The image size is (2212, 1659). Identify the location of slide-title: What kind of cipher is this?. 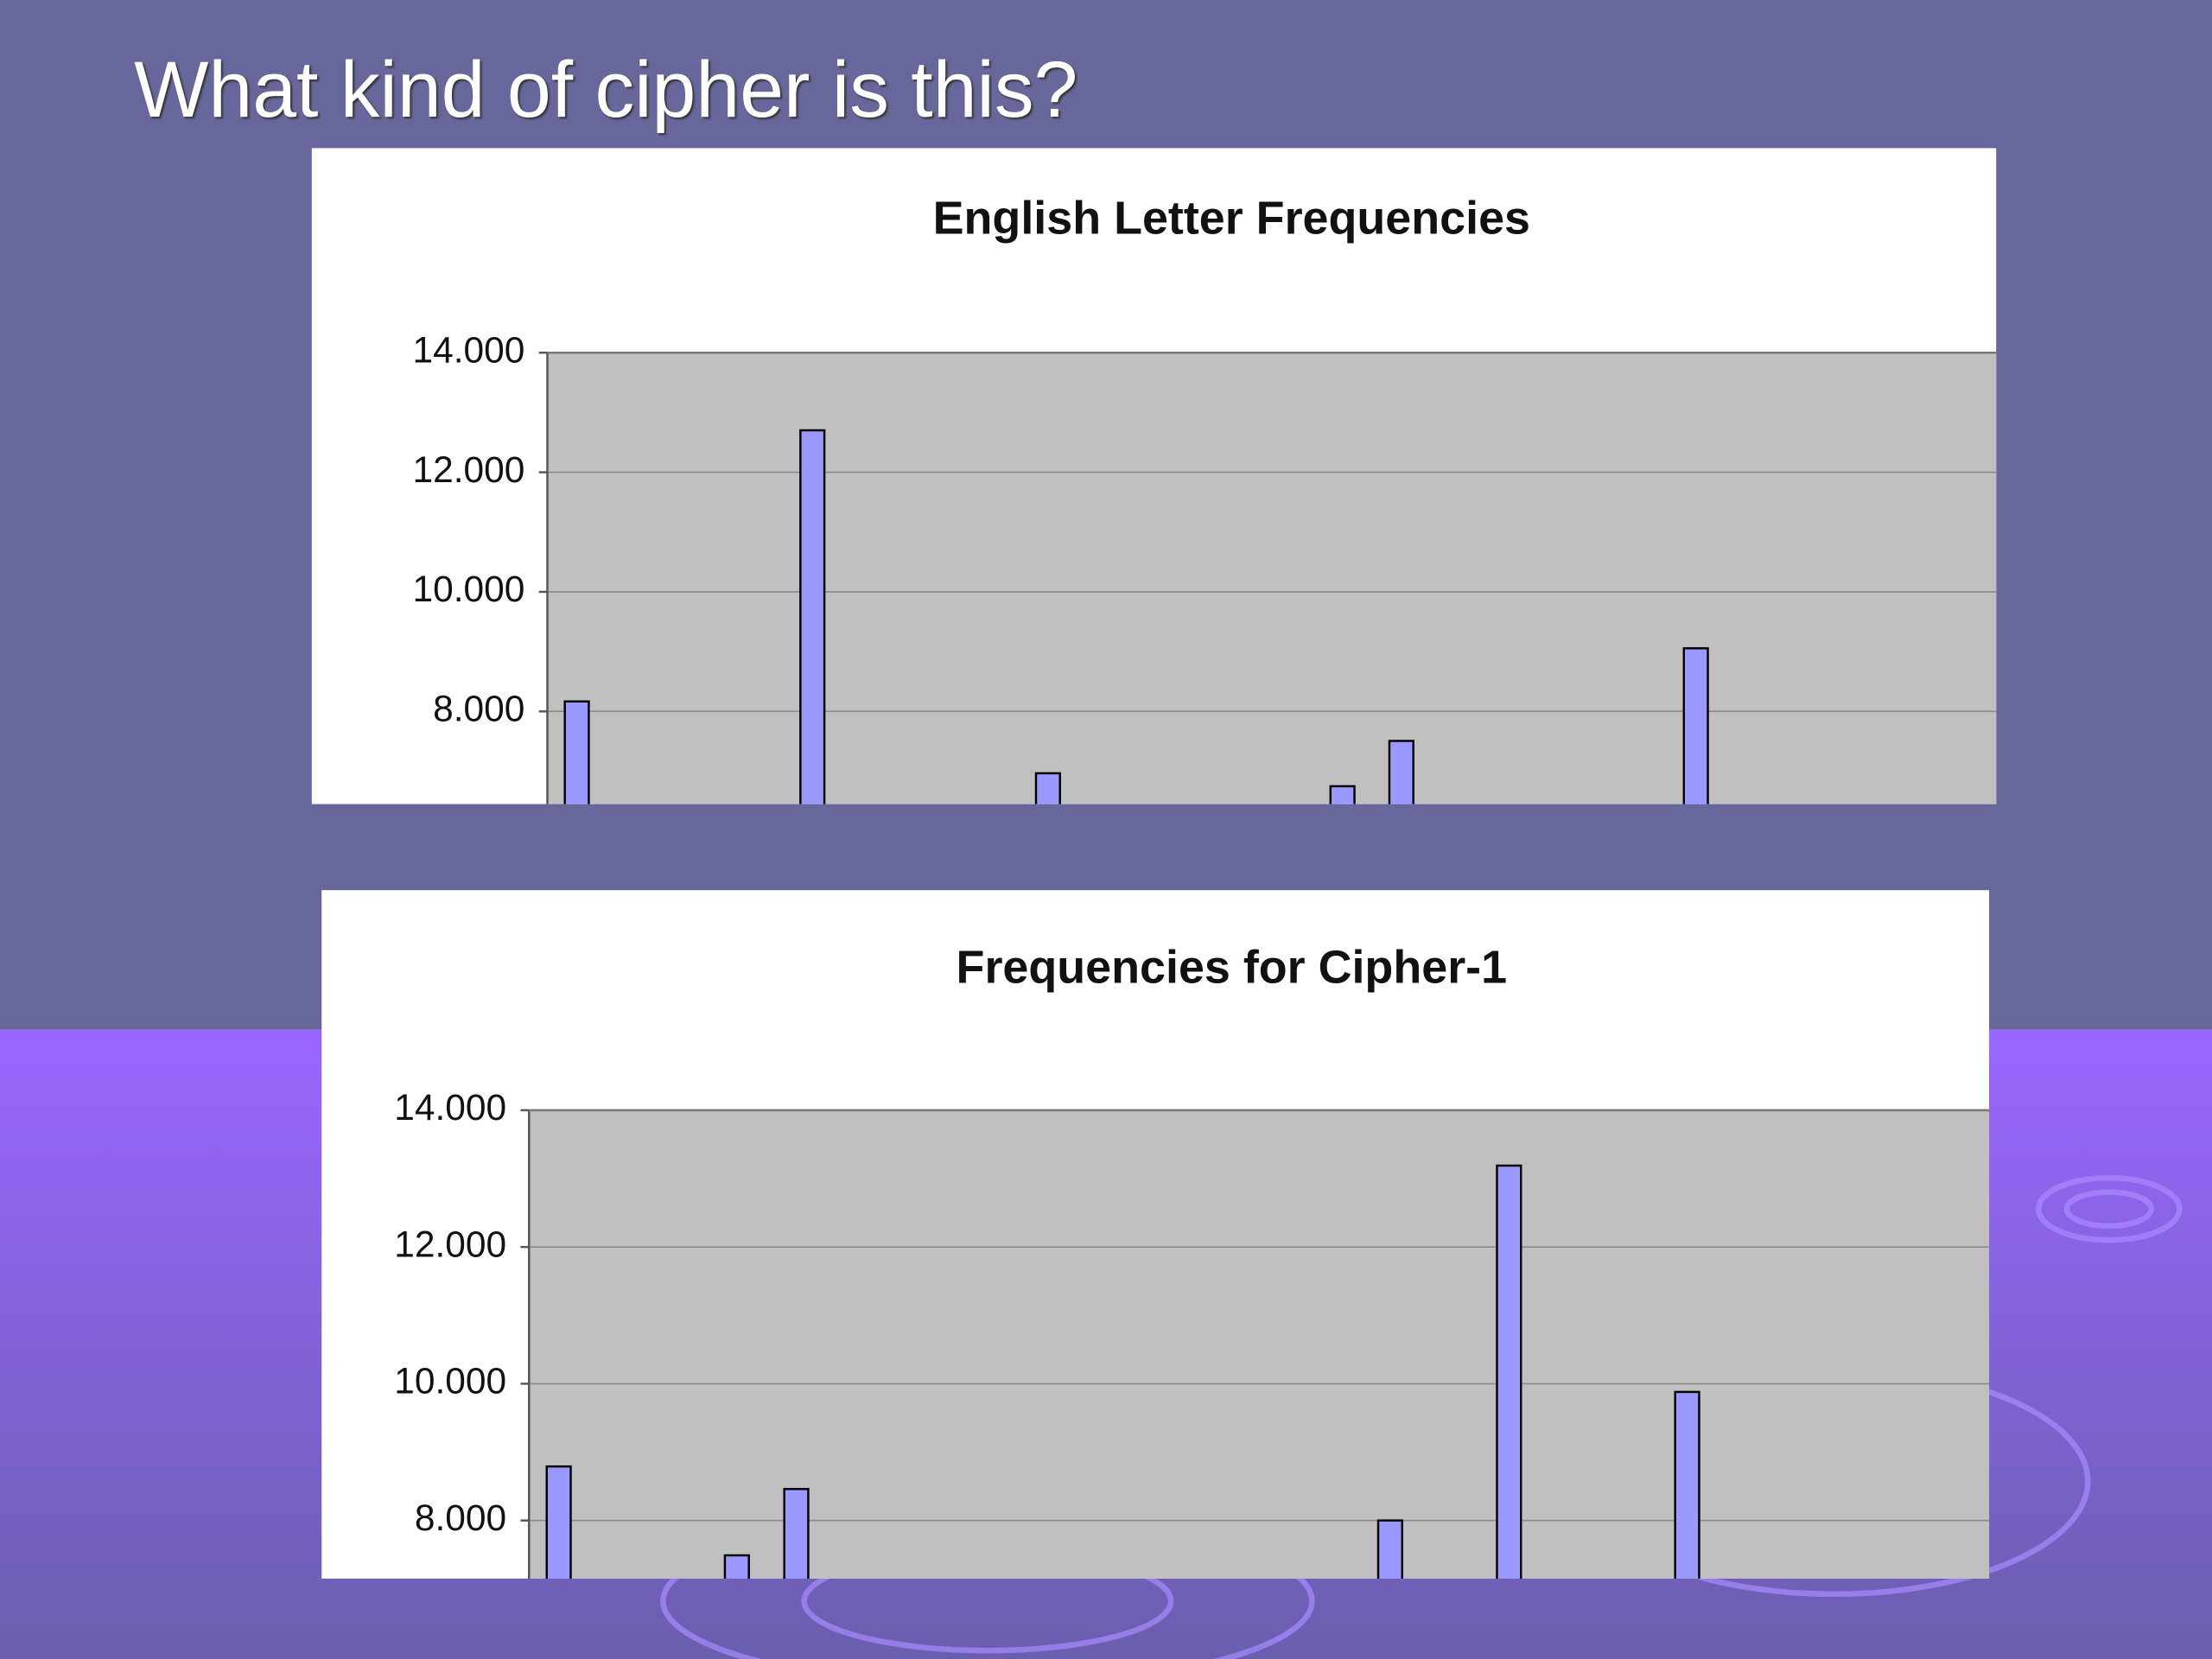
(605, 90).